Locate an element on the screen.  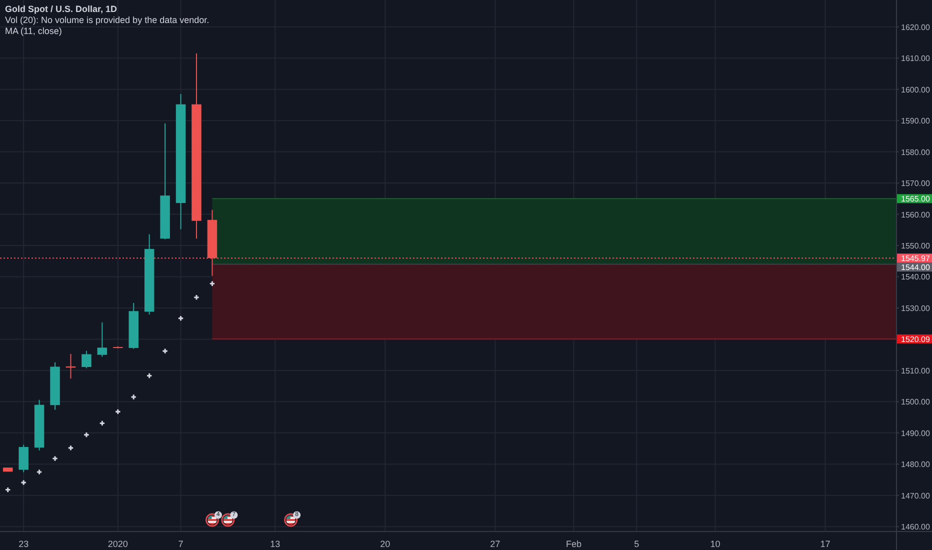
y-tick-label: 1470.00 is located at coordinates (915, 495).